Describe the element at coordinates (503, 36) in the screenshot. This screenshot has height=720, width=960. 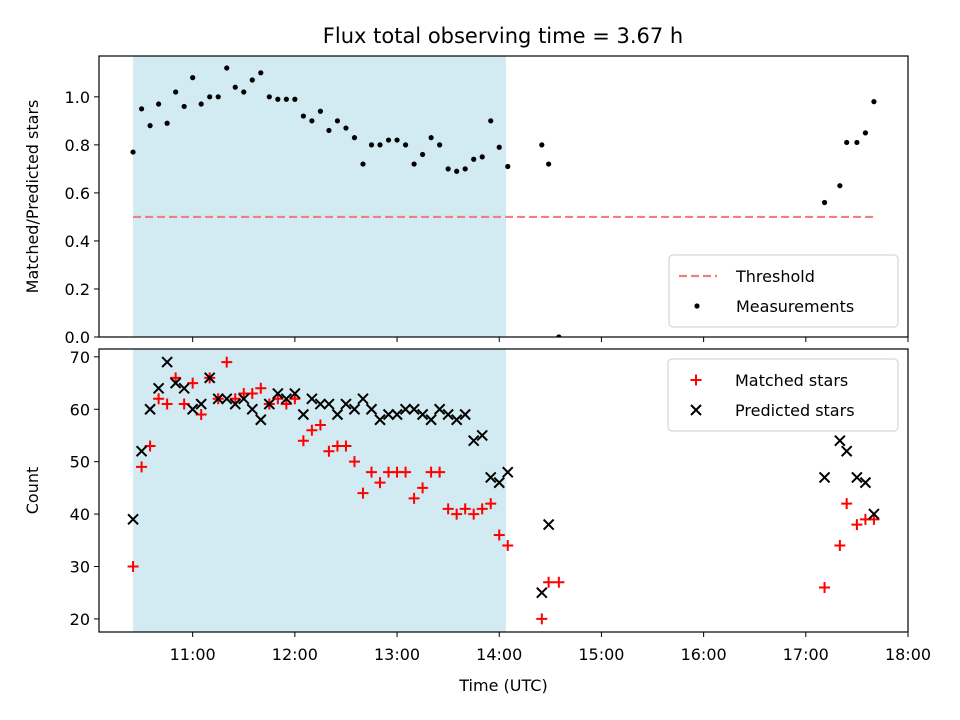
I see `chart-title: Flux total observing time = 3.67 h` at that location.